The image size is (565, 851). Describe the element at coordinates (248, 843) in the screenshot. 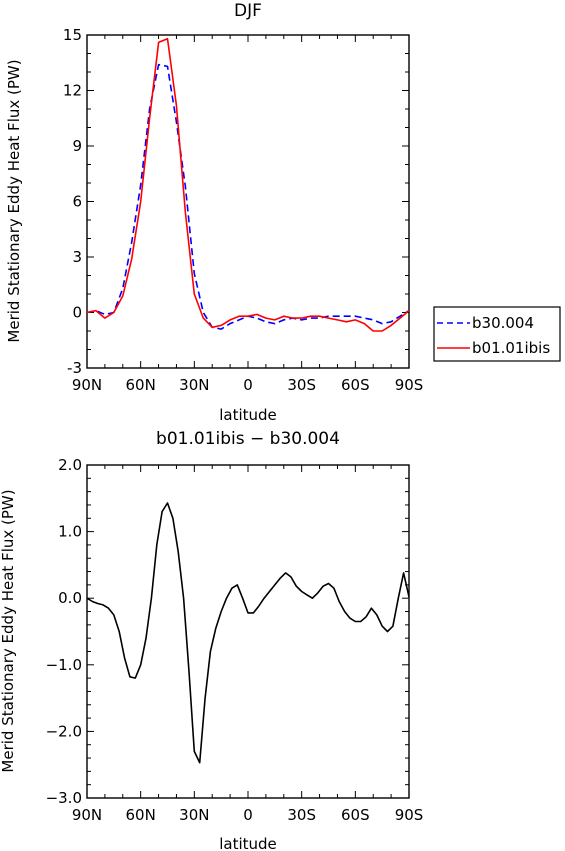

I see `bottom-x-axis-title: latitude` at that location.